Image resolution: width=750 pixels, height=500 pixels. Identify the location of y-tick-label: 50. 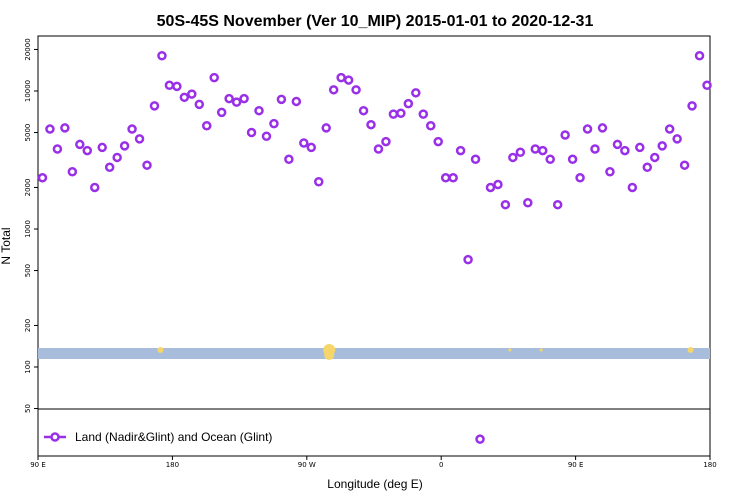
(28, 408).